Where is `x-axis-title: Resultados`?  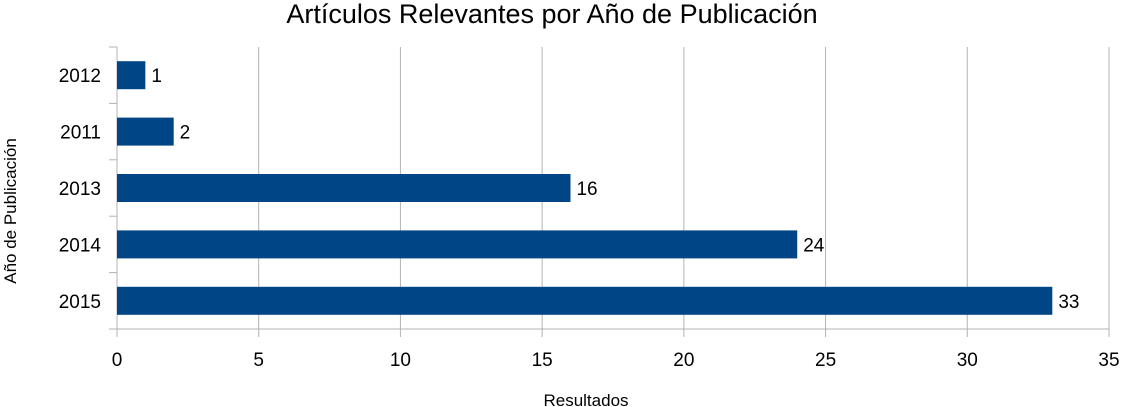 x-axis-title: Resultados is located at coordinates (585, 399).